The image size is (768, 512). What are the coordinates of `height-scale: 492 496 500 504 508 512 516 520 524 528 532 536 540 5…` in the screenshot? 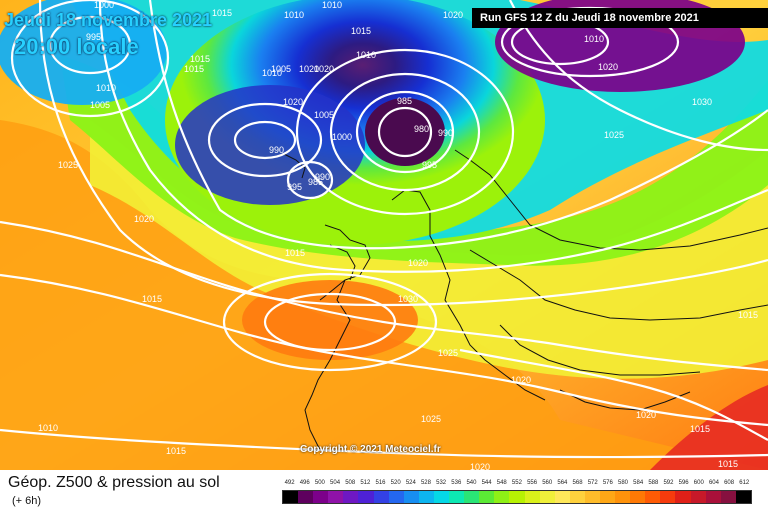 It's located at (517, 492).